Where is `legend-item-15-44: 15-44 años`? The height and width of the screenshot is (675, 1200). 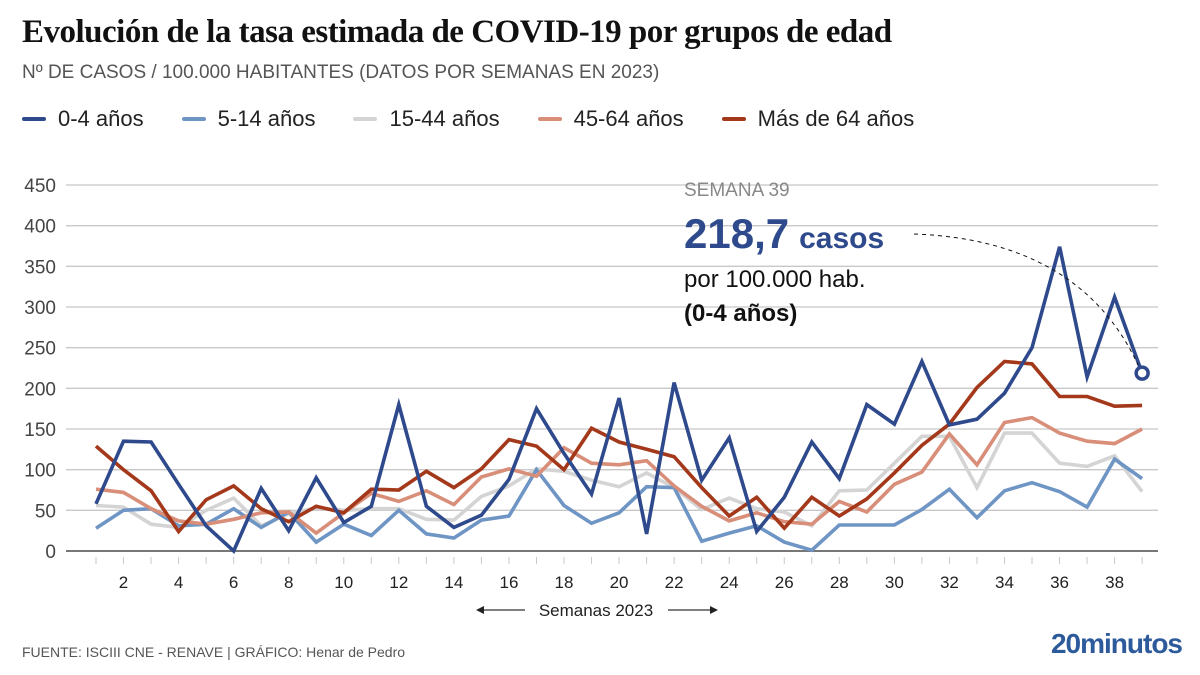
legend-item-15-44: 15-44 años is located at coordinates (426, 119).